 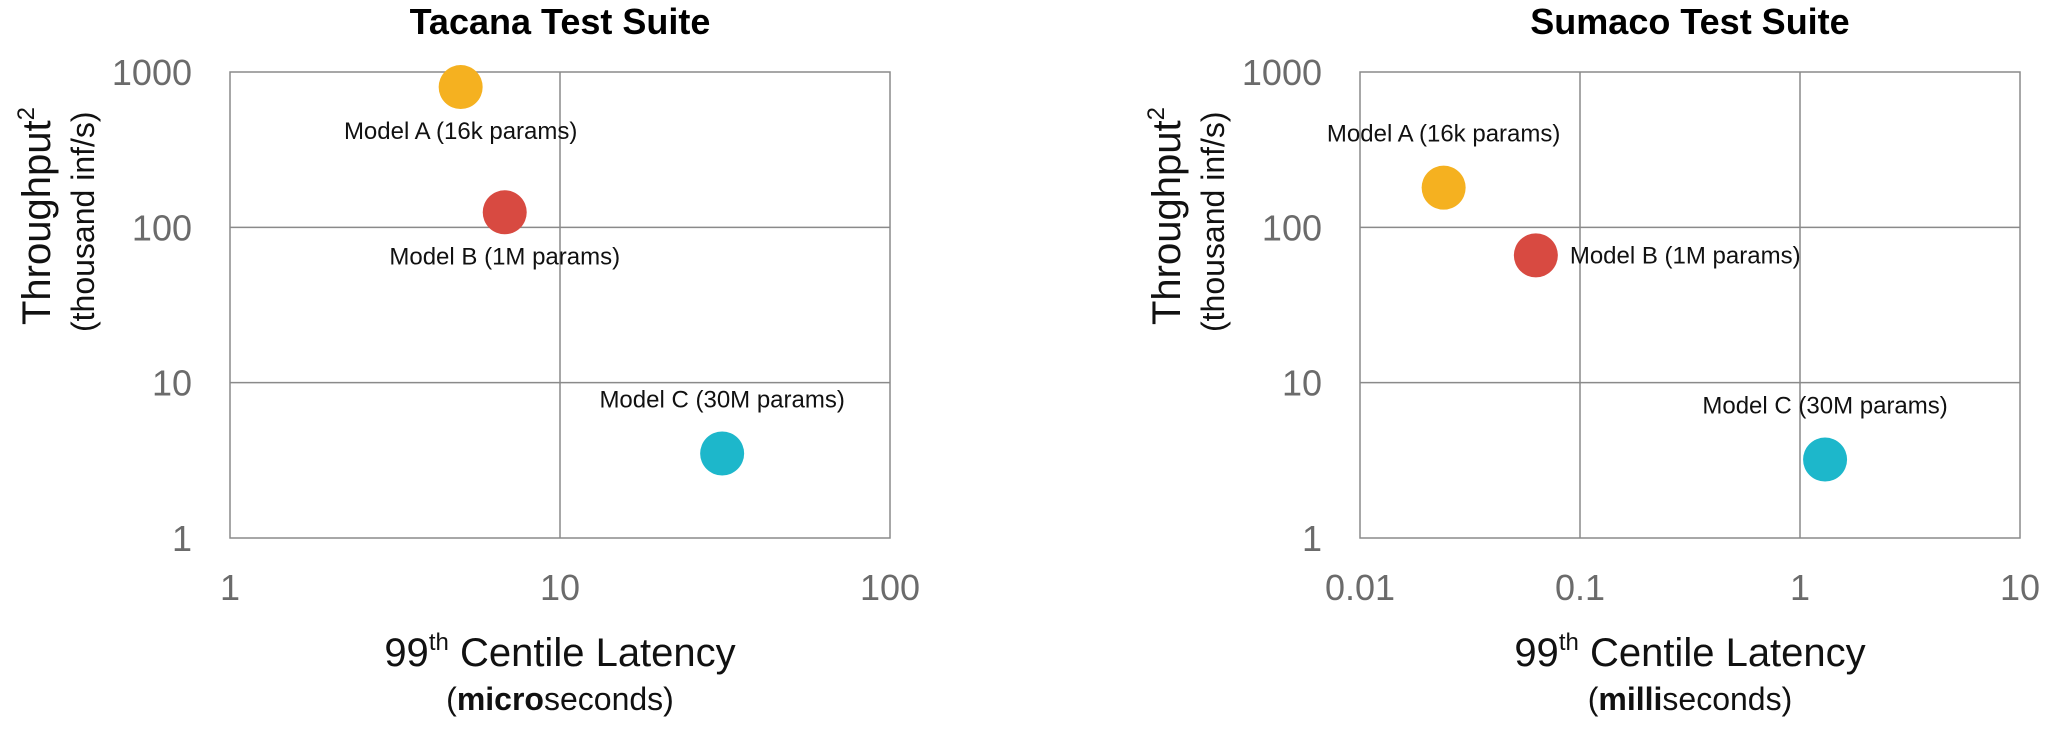 I want to click on x-axis-unit-prefix: micro, so click(x=500, y=699).